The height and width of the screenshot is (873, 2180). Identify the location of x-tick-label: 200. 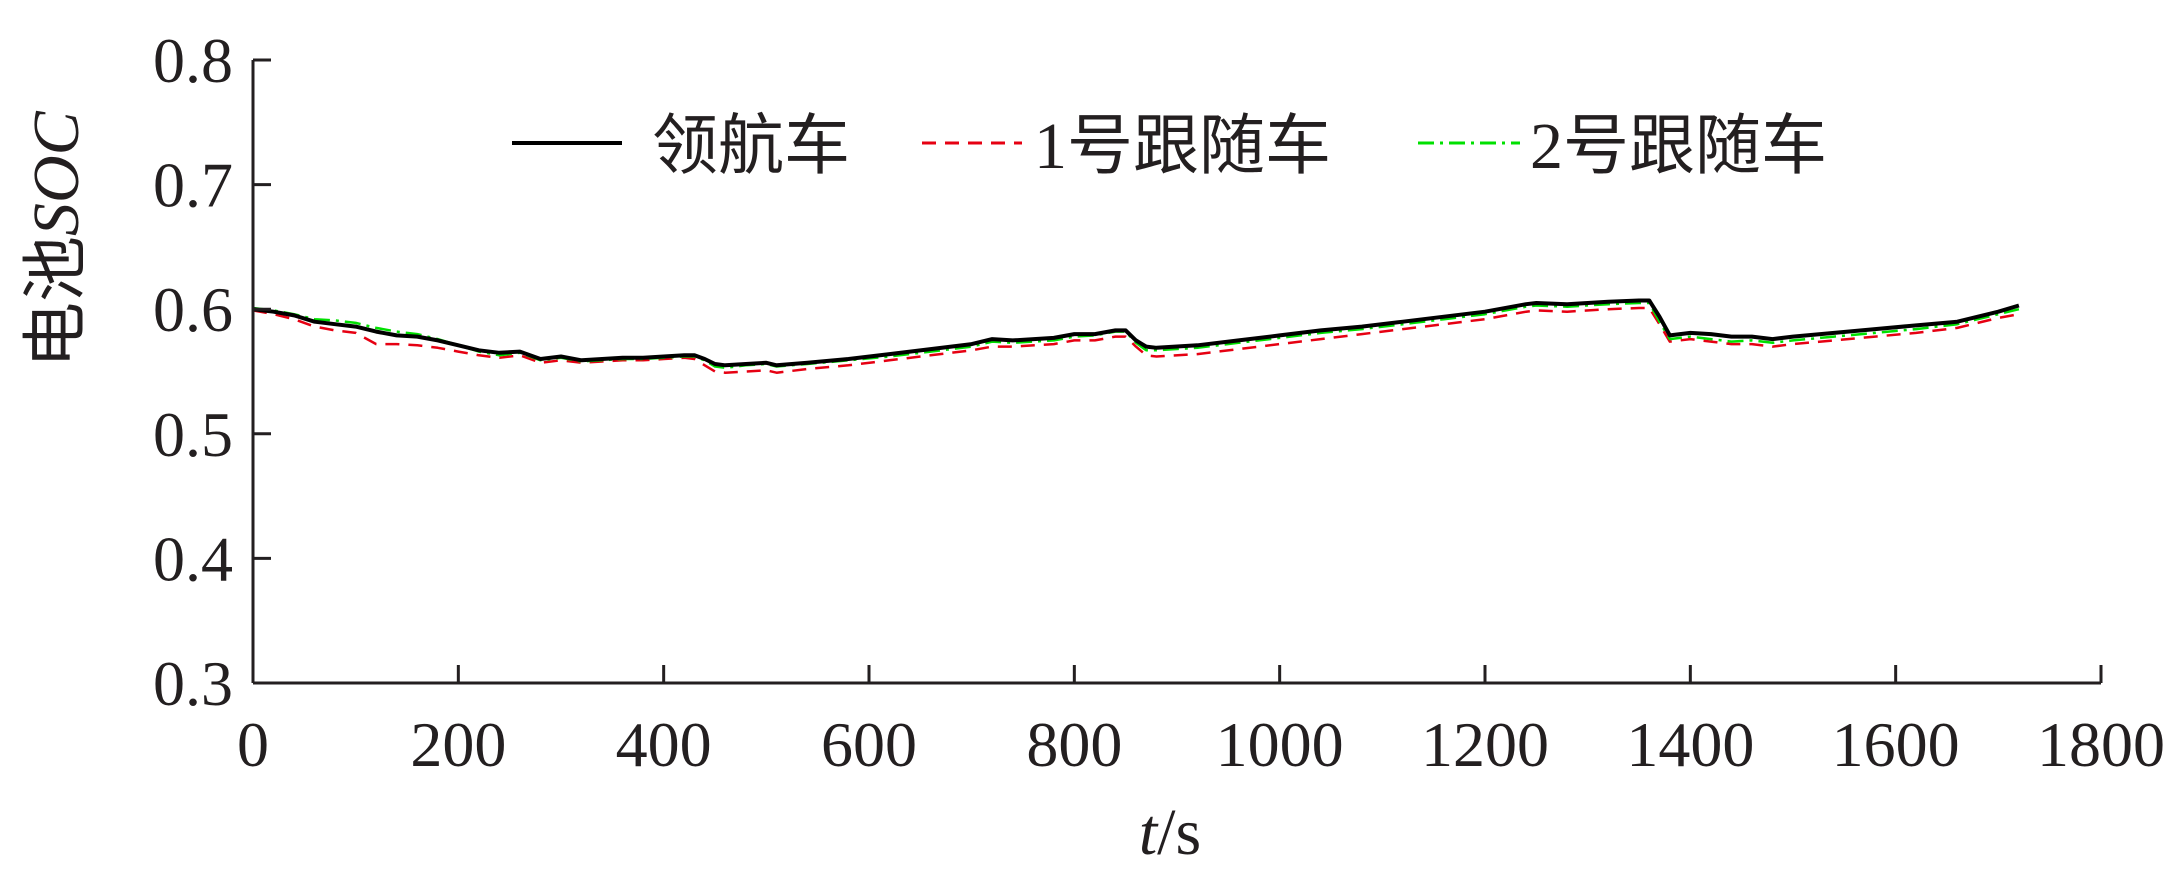
(458, 744).